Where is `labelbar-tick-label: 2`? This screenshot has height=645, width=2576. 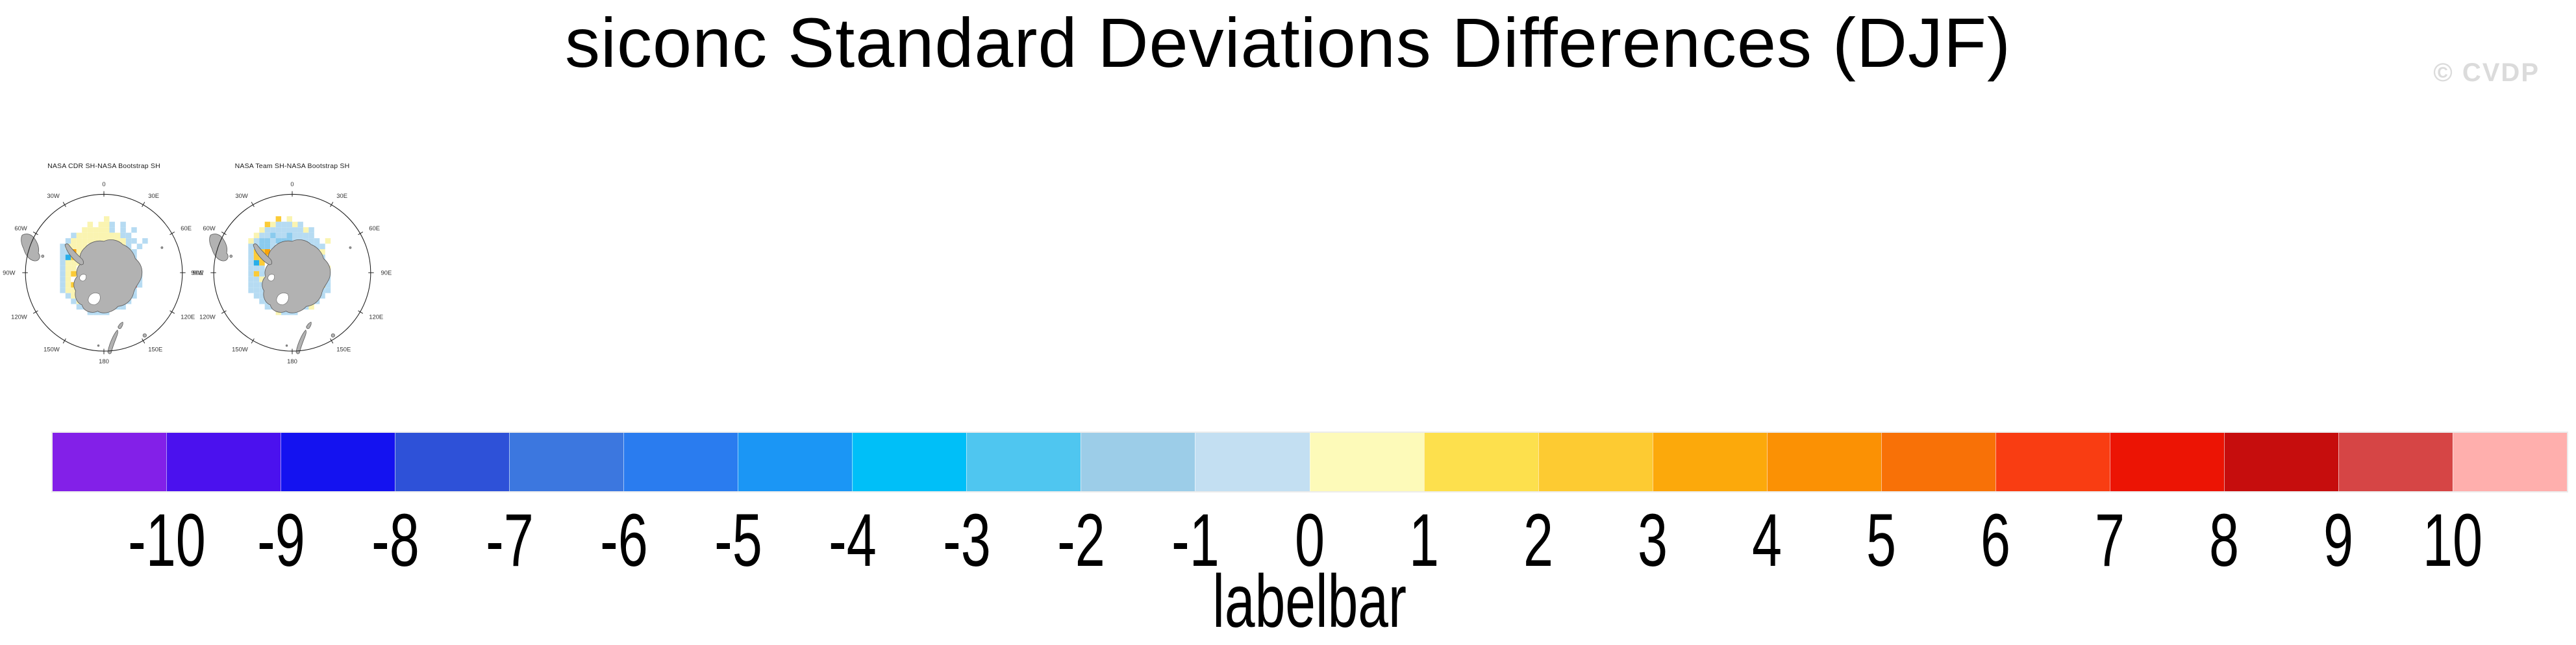
labelbar-tick-label: 2 is located at coordinates (1538, 540).